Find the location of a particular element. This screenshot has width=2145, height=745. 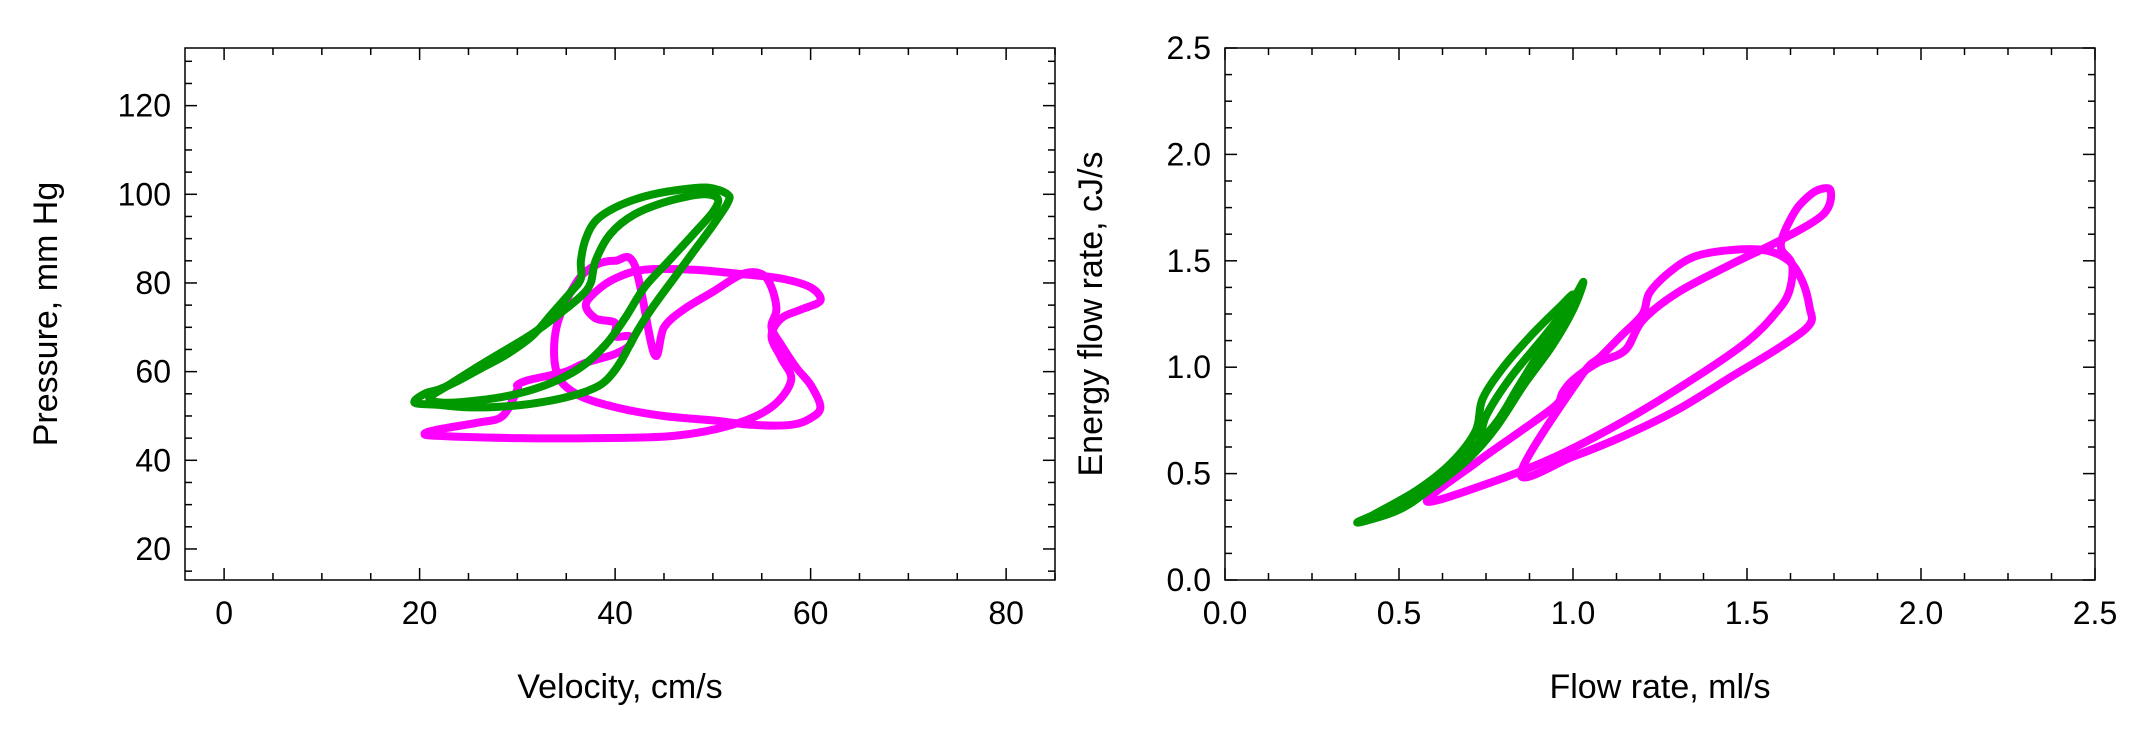

x-tick-label: 2.0 is located at coordinates (1921, 613).